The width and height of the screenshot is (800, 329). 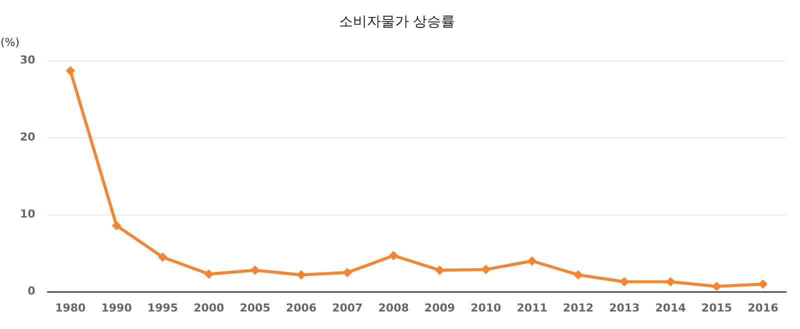 I want to click on y-tick-label: 10, so click(x=28, y=214).